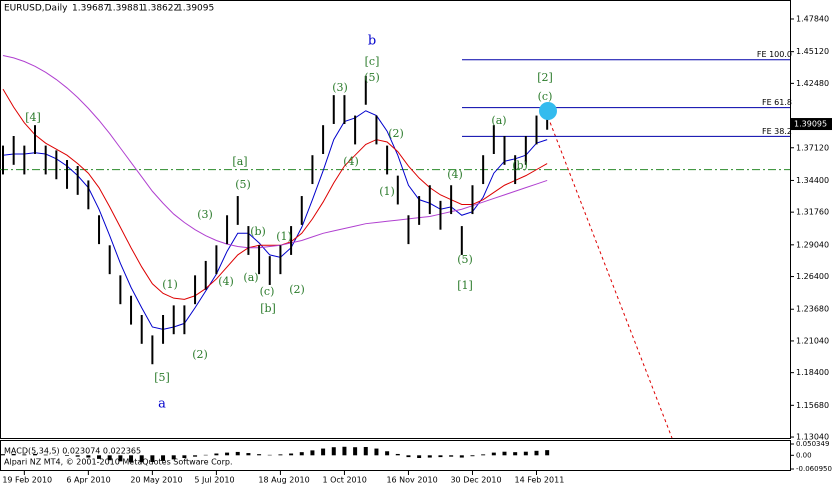 Image resolution: width=832 pixels, height=487 pixels. What do you see at coordinates (812, 437) in the screenshot?
I see `y-tick-label: 1.13040` at bounding box center [812, 437].